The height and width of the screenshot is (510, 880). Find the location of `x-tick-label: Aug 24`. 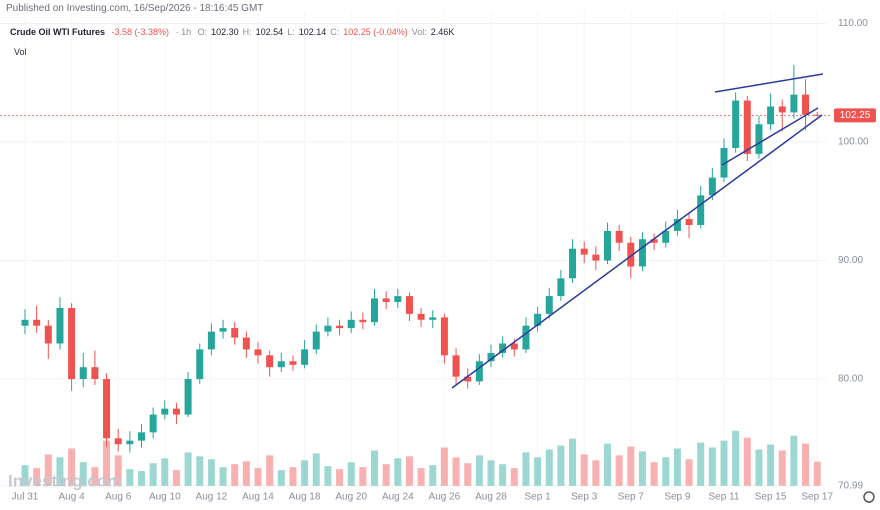

x-tick-label: Aug 24 is located at coordinates (398, 497).